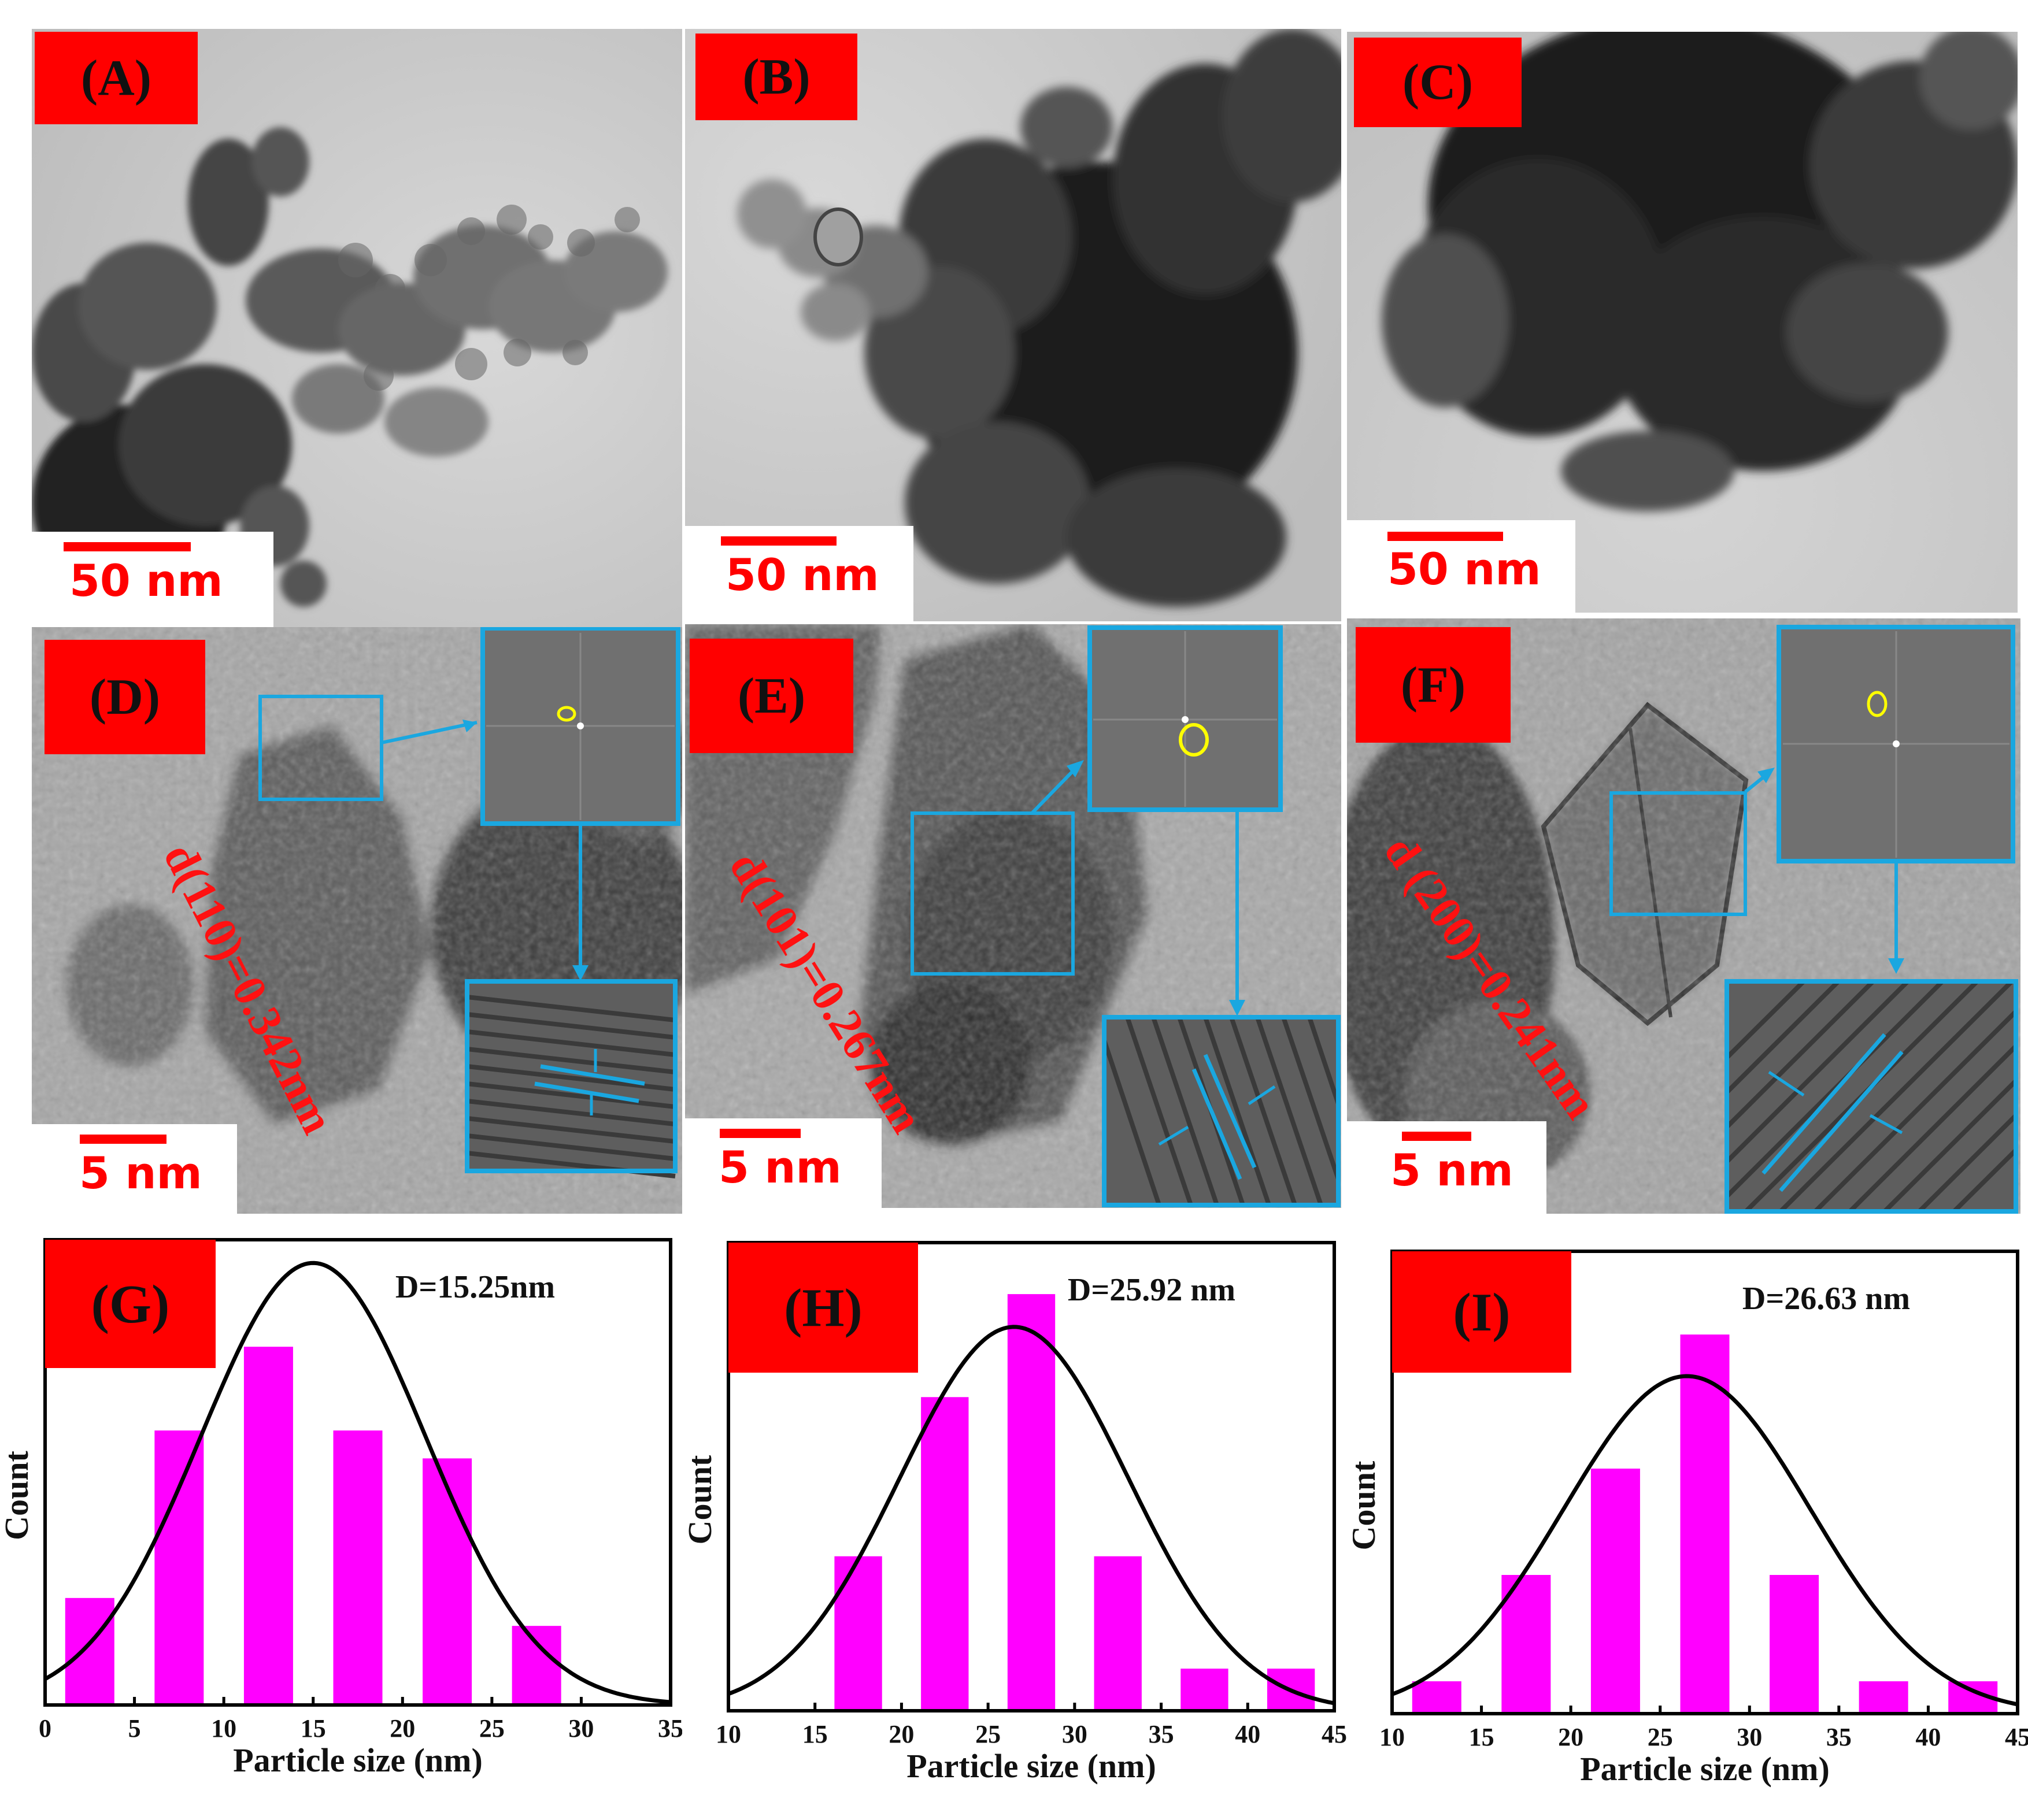 This screenshot has height=1820, width=2028. What do you see at coordinates (320, 748) in the screenshot?
I see `roi-box-d` at bounding box center [320, 748].